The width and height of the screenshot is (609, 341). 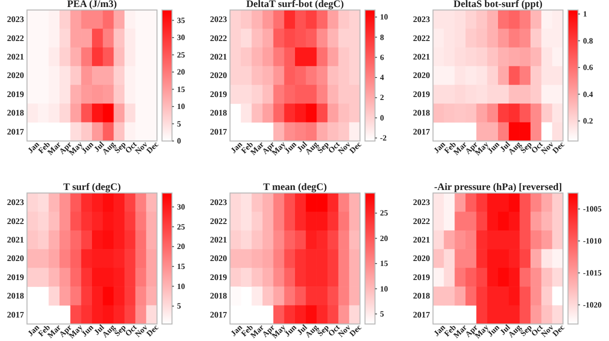 I want to click on chart-title: T mean (degC), so click(x=295, y=187).